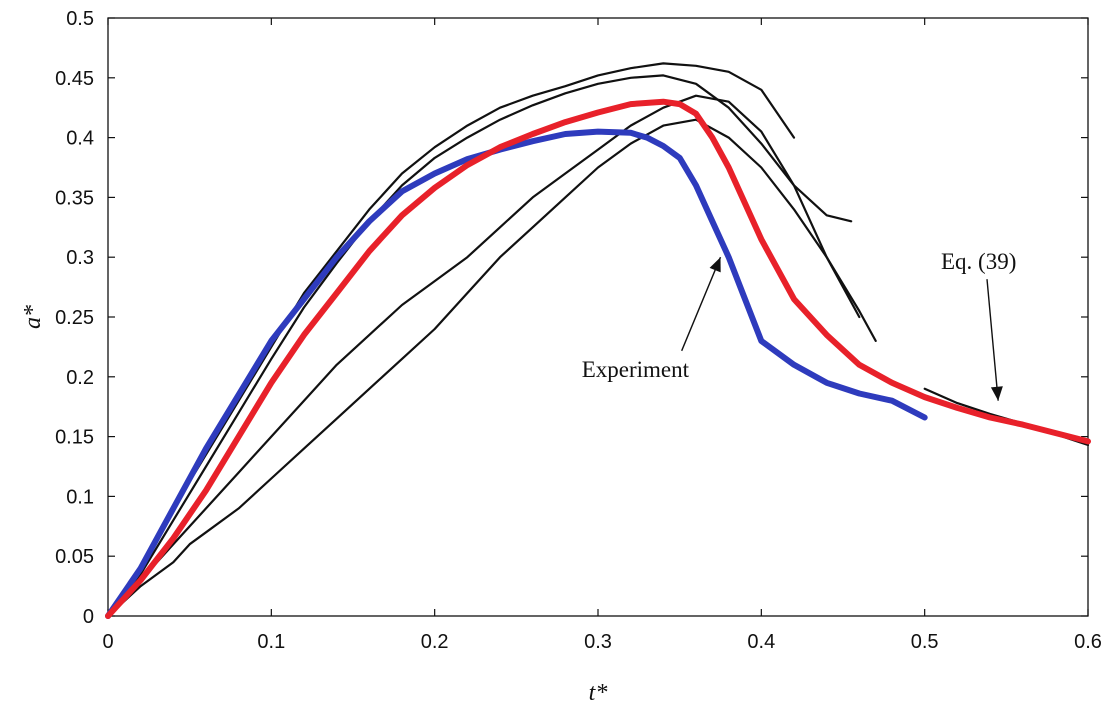 Image resolution: width=1108 pixels, height=708 pixels. I want to click on annotation-eq-39: Eq. (39), so click(978, 261).